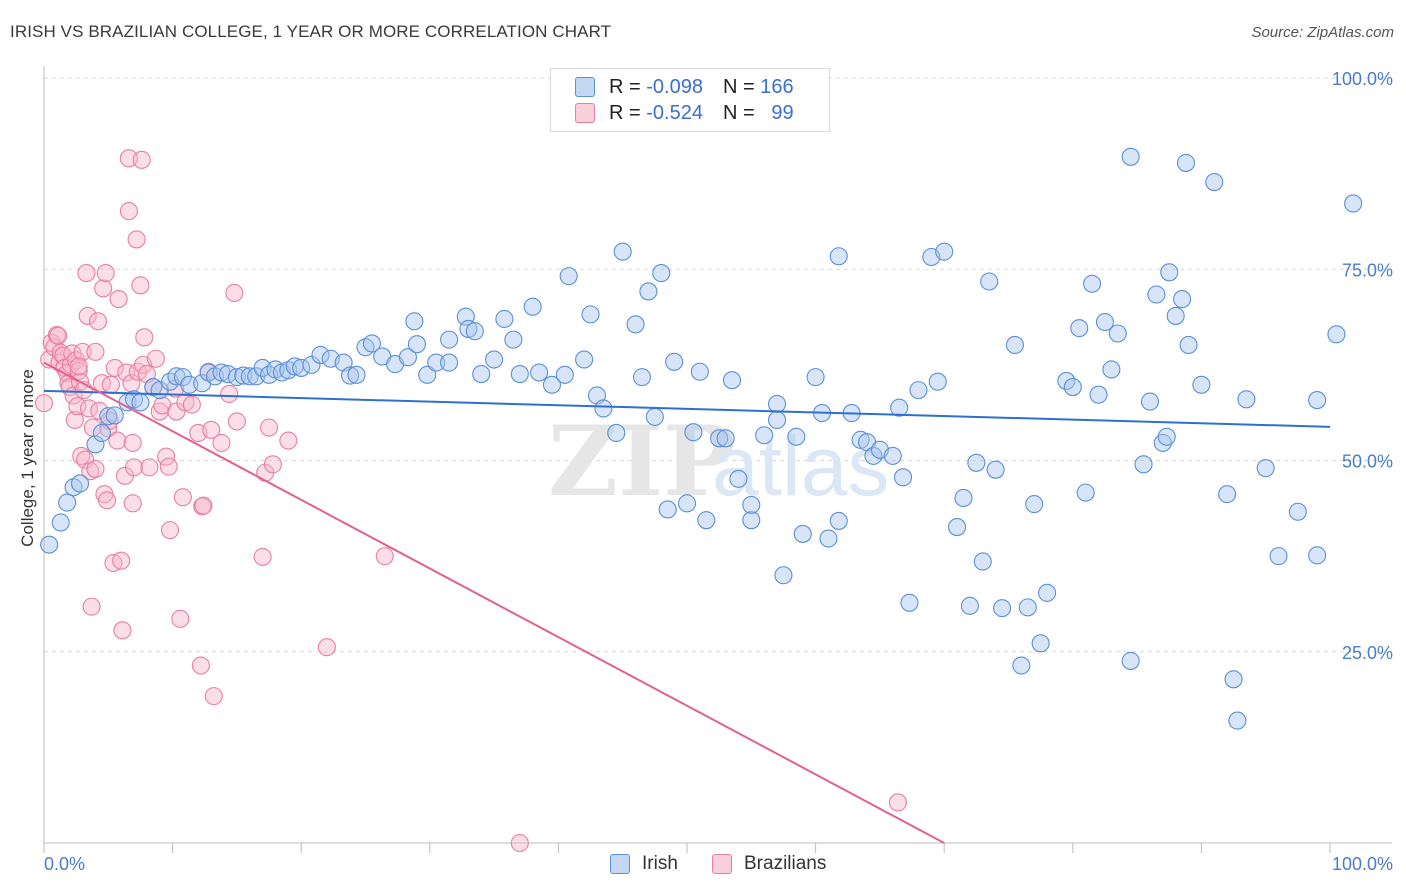 The image size is (1406, 892). I want to click on bottom-legend-label-brazilians: Brazilians, so click(785, 863).